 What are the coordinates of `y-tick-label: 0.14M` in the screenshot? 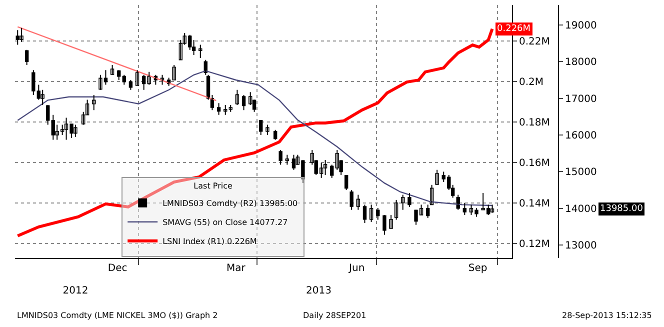 It's located at (534, 204).